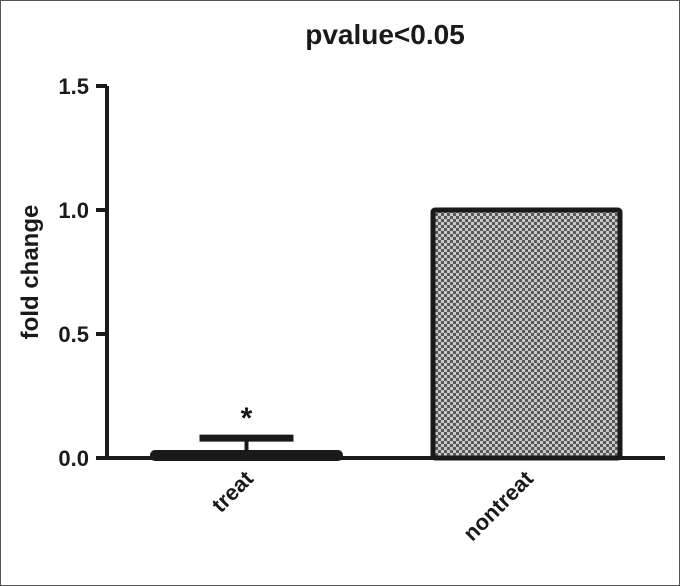  Describe the element at coordinates (73, 86) in the screenshot. I see `y-tick-label: 1.5` at that location.